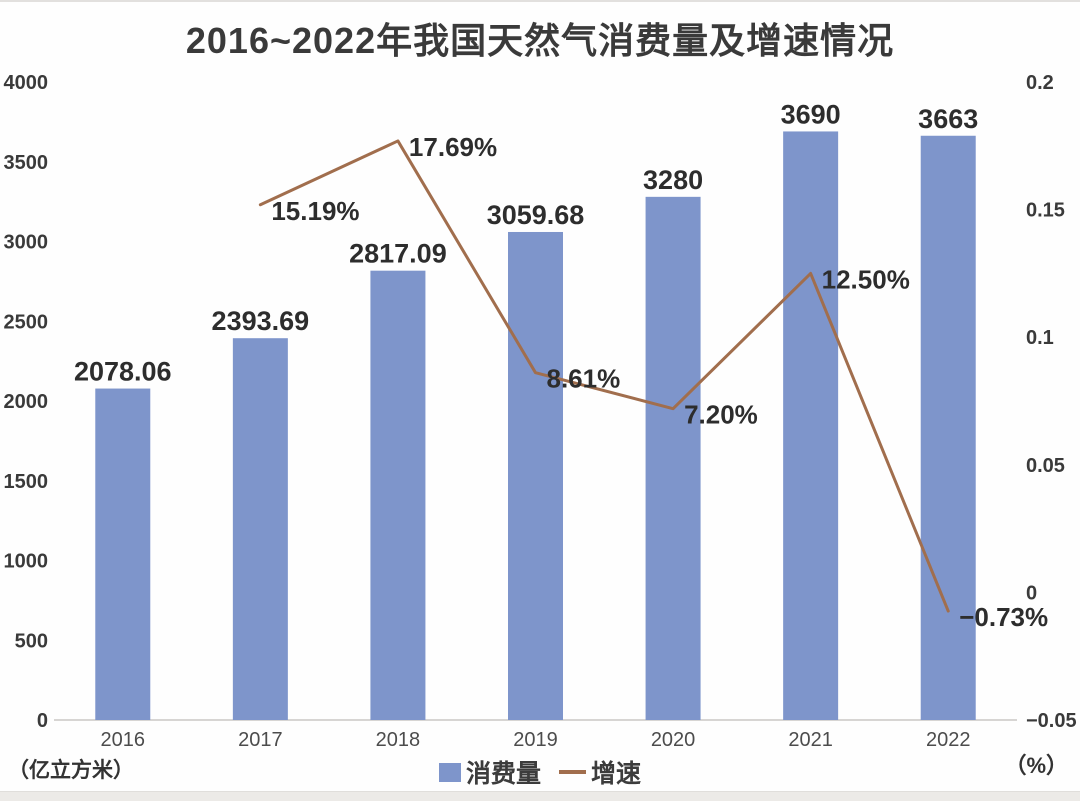 The width and height of the screenshot is (1080, 801). What do you see at coordinates (948, 119) in the screenshot?
I see `bar-value-label-2022: 3663` at bounding box center [948, 119].